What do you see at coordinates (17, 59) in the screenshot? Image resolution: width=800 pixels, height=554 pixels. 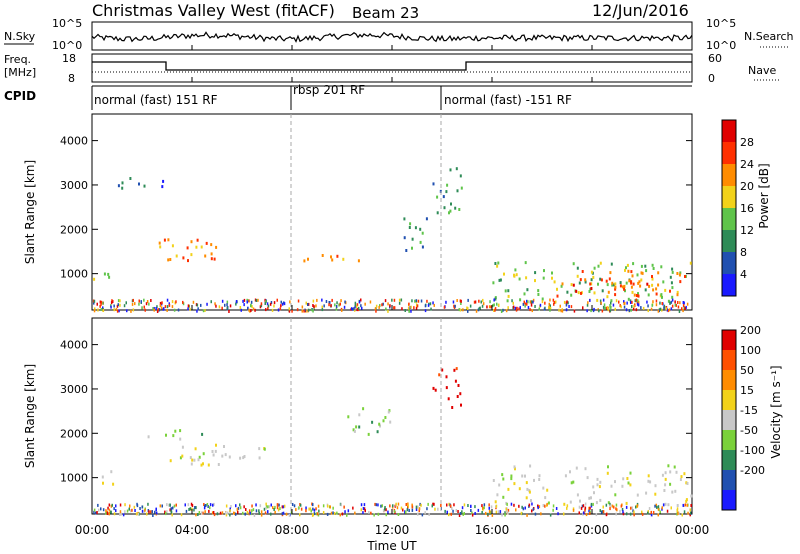 I see `freq-label: Freq.` at bounding box center [17, 59].